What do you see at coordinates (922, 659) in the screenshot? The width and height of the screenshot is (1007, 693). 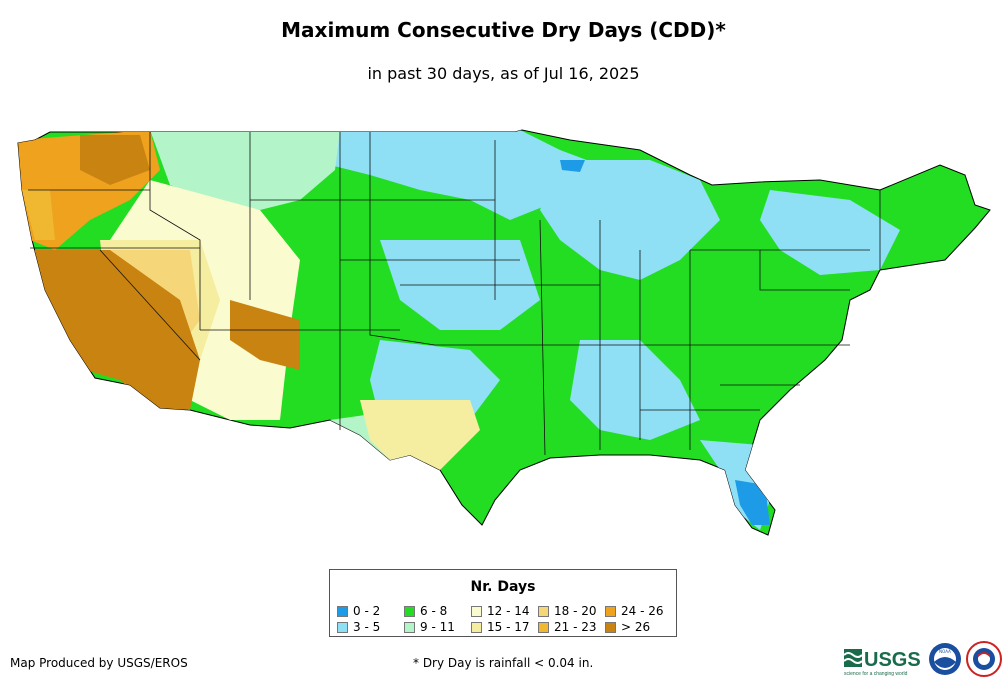 I see `logo-graphics: USGS science for a changing world NOAA` at bounding box center [922, 659].